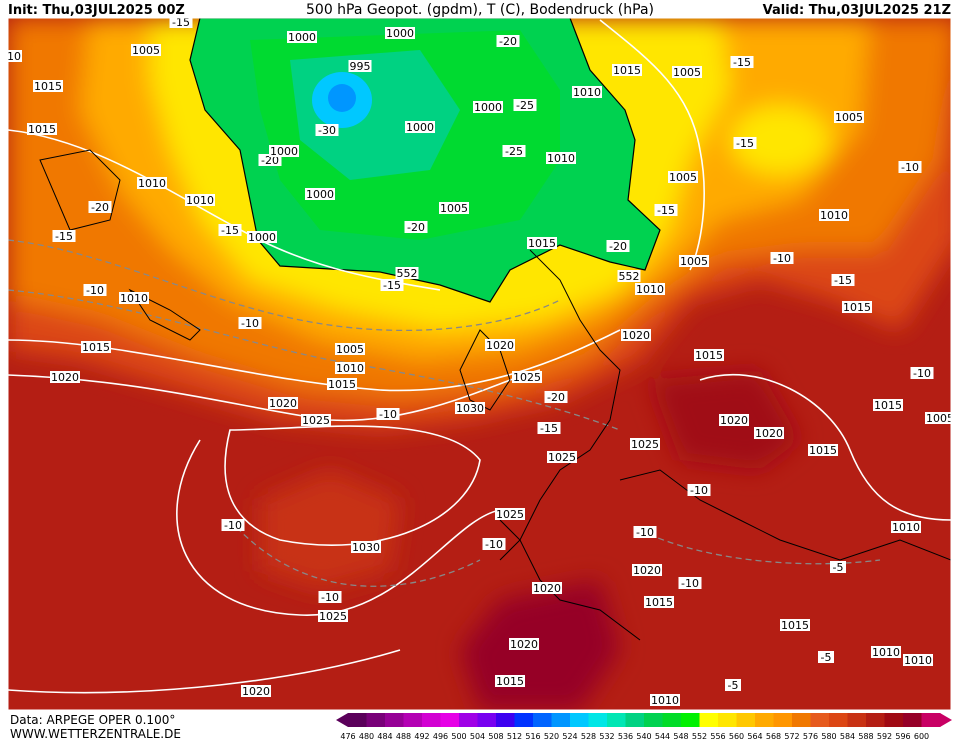 The height and width of the screenshot is (741, 959). What do you see at coordinates (403, 736) in the screenshot?
I see `colorbar-label: 488` at bounding box center [403, 736].